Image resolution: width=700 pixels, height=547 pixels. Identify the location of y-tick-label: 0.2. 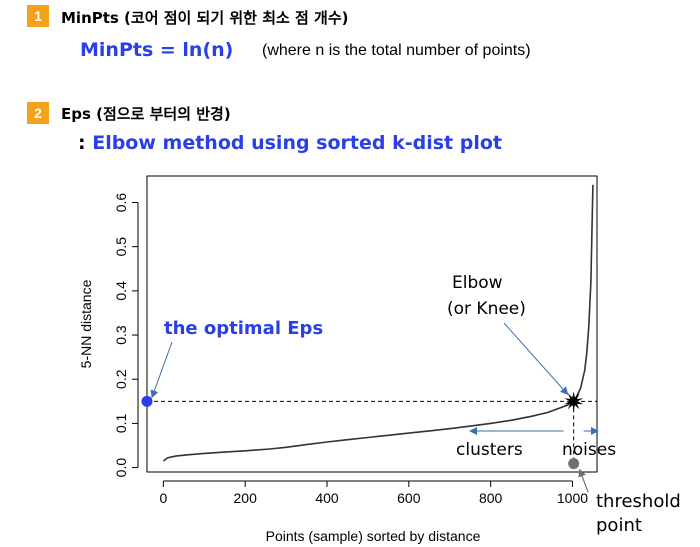
(121, 379).